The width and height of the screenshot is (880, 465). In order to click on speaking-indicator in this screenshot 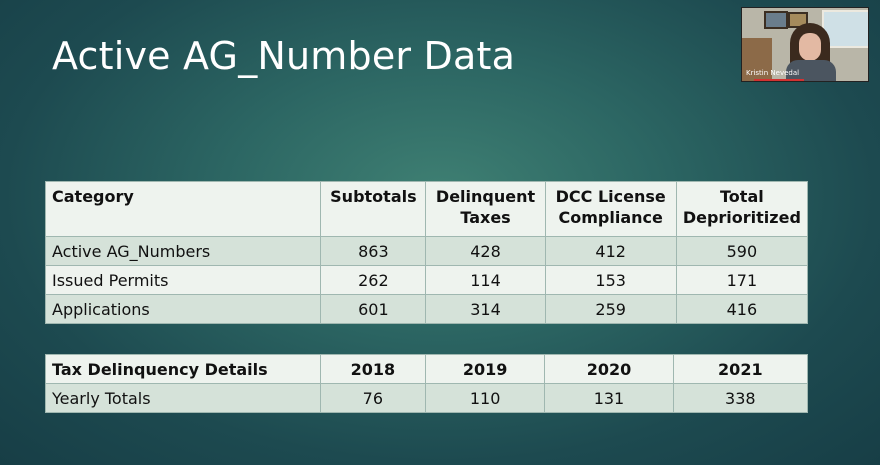, I will do `click(779, 80)`.